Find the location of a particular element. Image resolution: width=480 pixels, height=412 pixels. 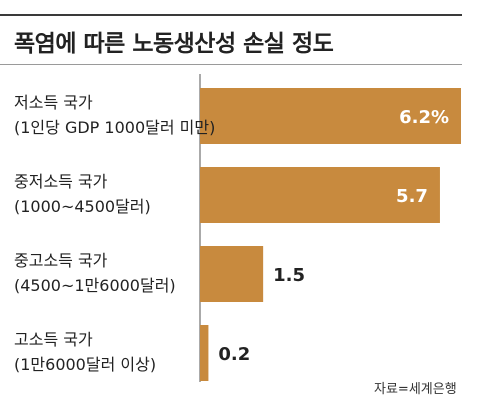

category-sublabel-2: (4500~1만6000달러) is located at coordinates (95, 285).